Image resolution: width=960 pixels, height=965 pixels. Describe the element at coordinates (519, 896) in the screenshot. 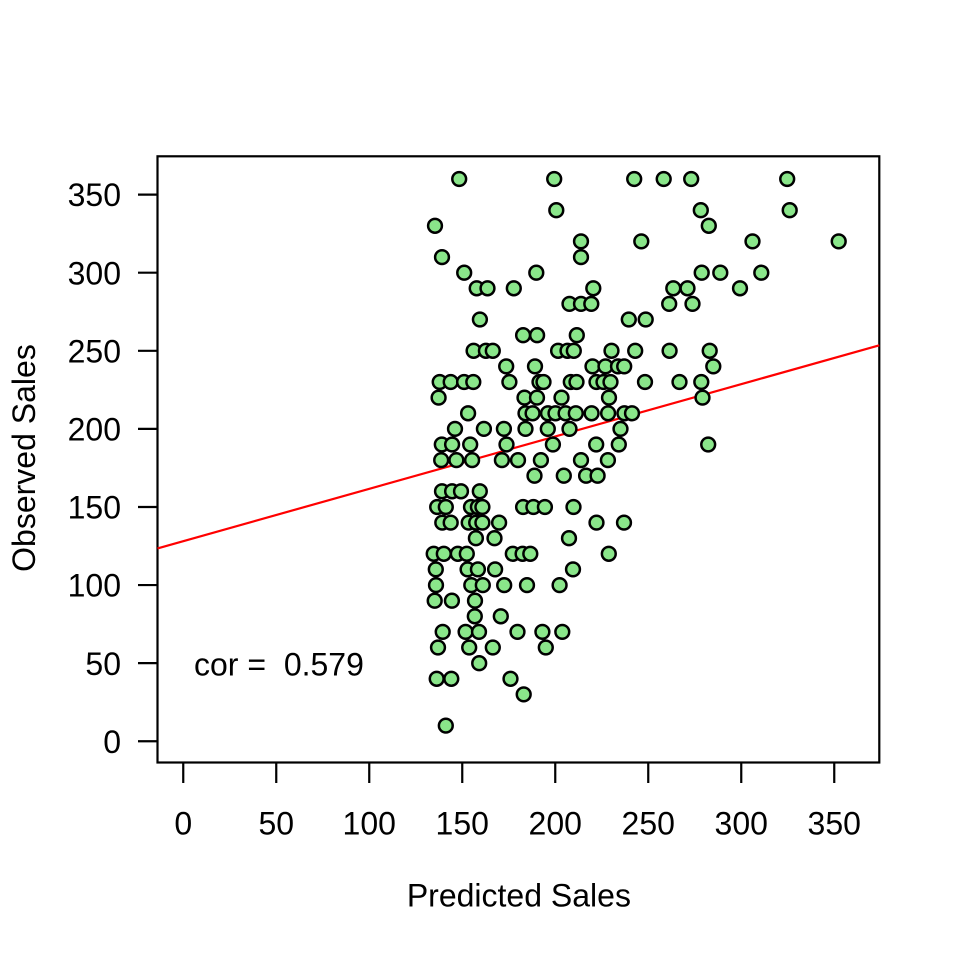

I see `svg-text: Predicted Sales` at that location.